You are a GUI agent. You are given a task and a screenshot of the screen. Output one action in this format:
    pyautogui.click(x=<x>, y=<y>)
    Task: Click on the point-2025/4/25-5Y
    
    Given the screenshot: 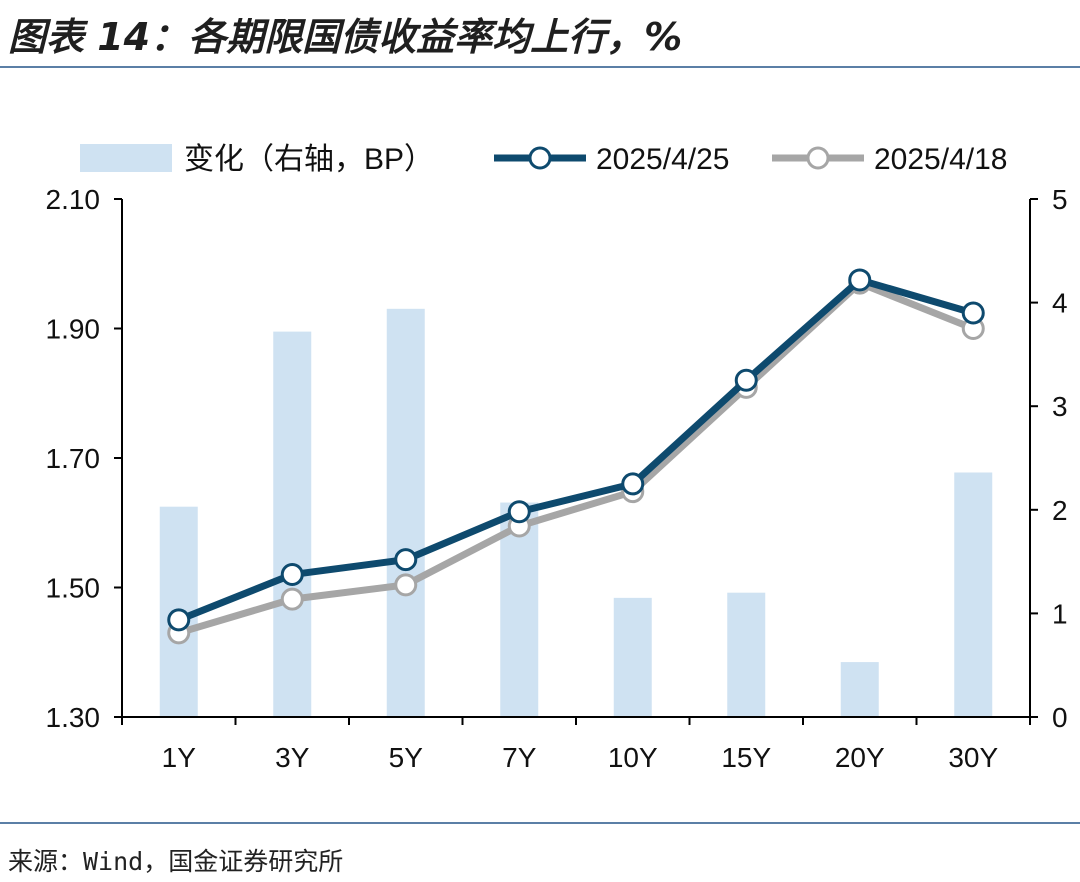 What is the action you would take?
    pyautogui.click(x=406, y=560)
    